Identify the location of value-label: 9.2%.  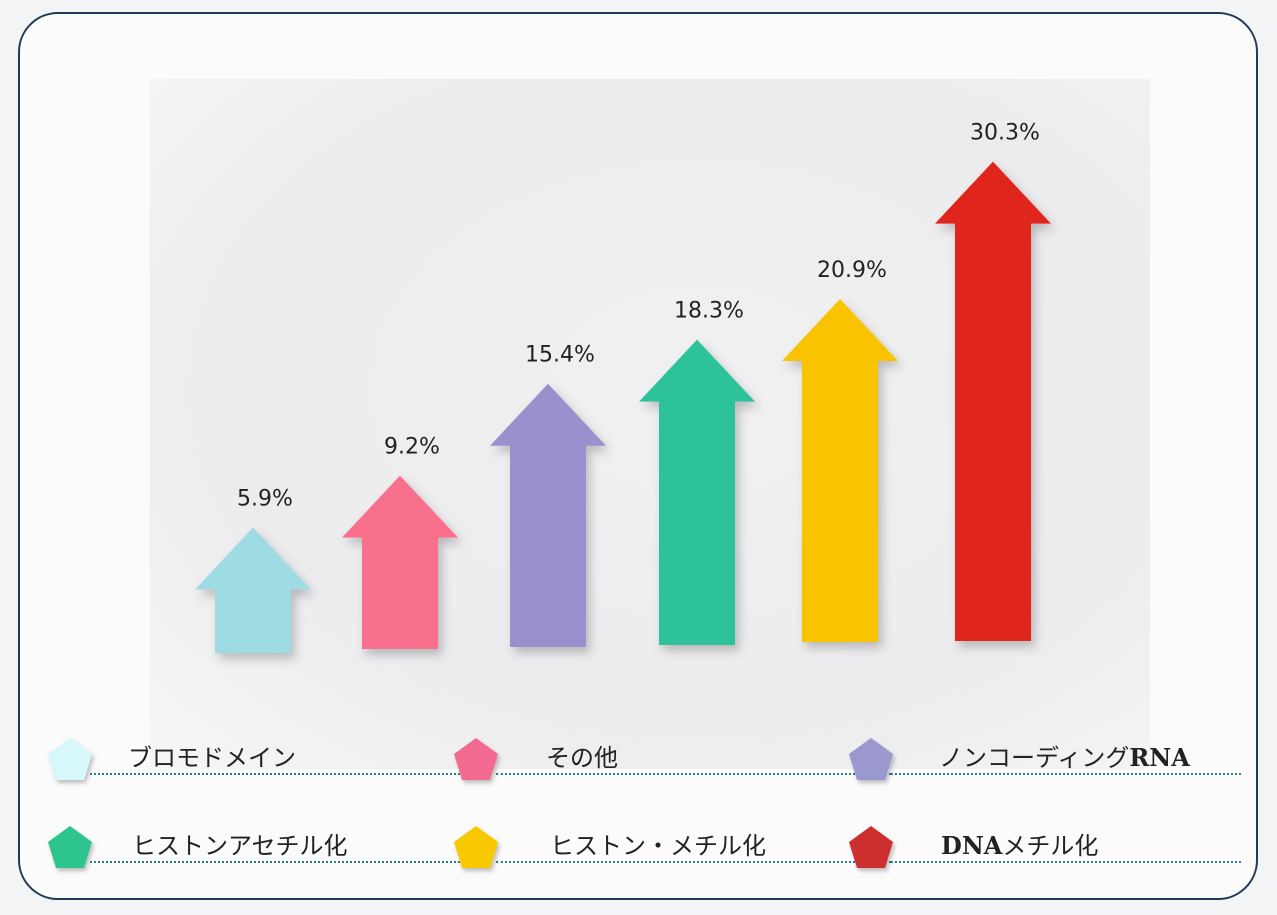
(412, 447).